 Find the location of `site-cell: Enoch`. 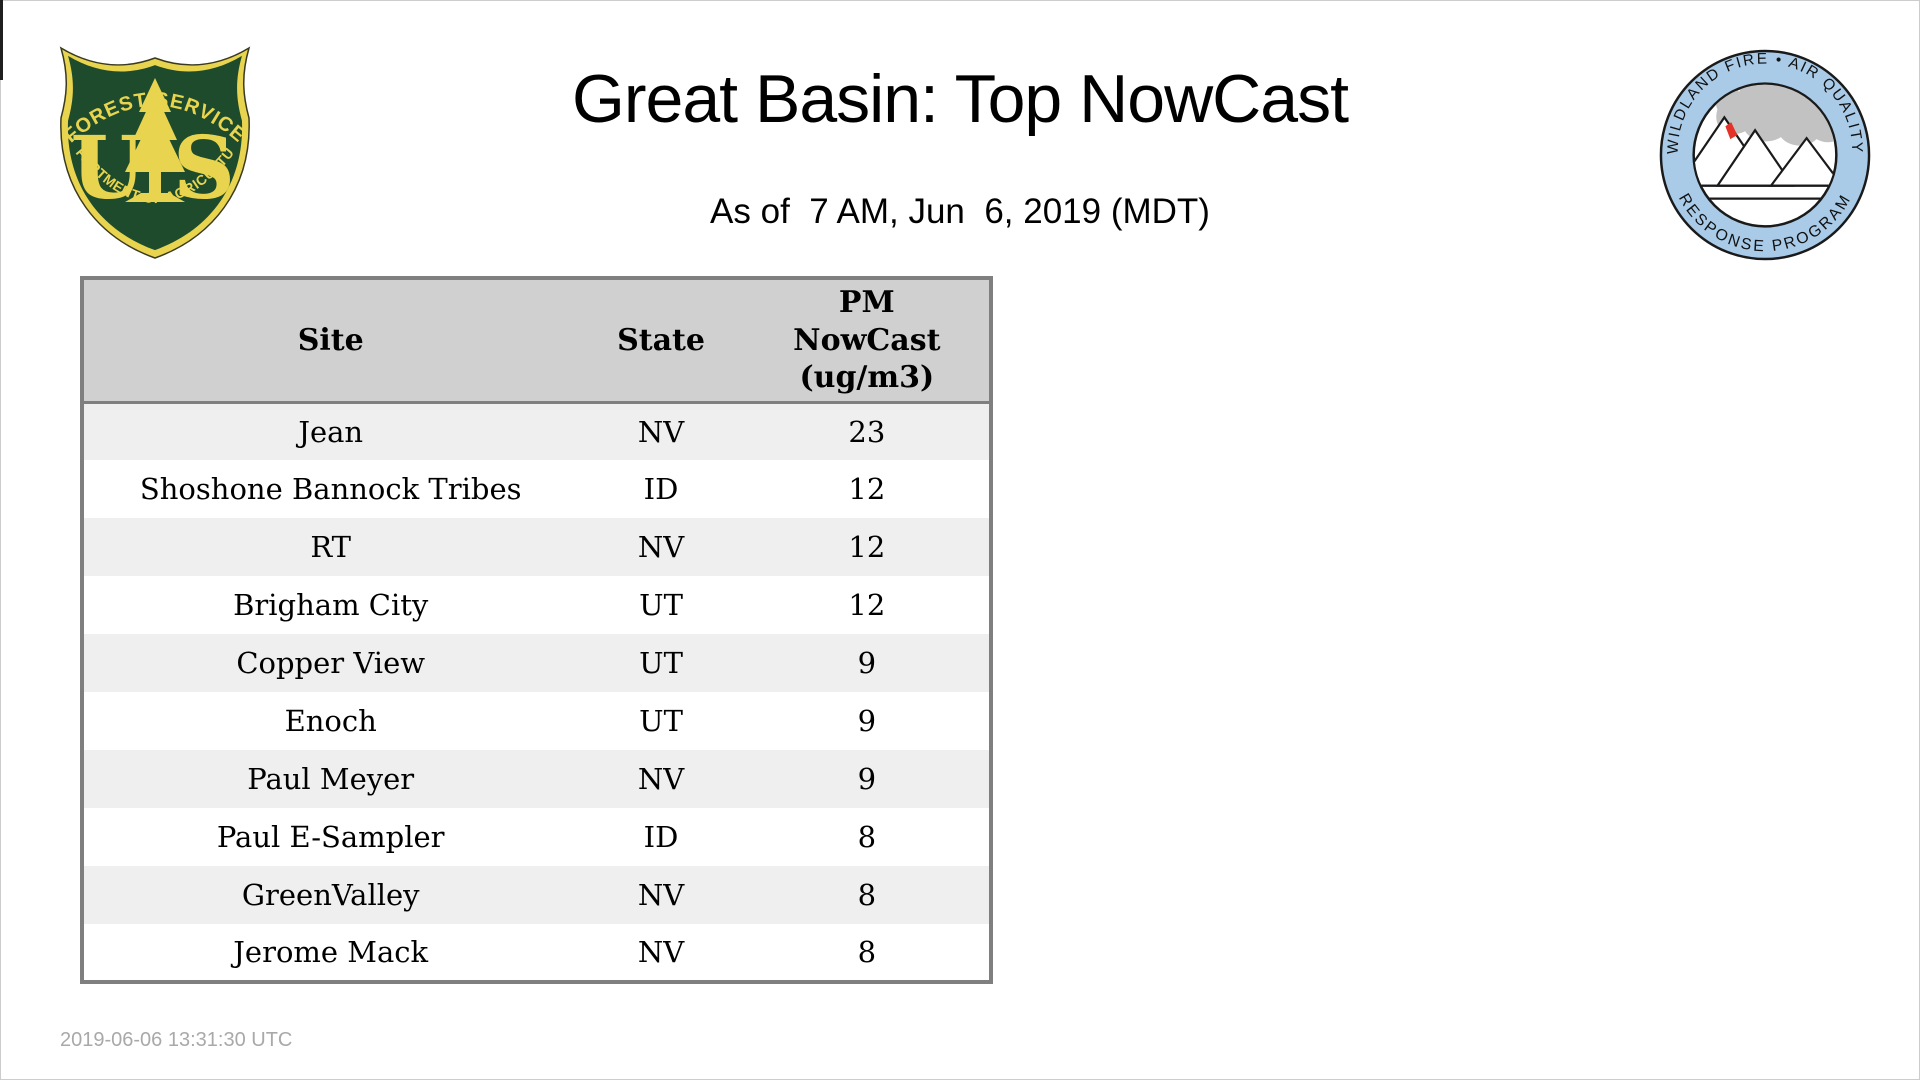

site-cell: Enoch is located at coordinates (330, 721).